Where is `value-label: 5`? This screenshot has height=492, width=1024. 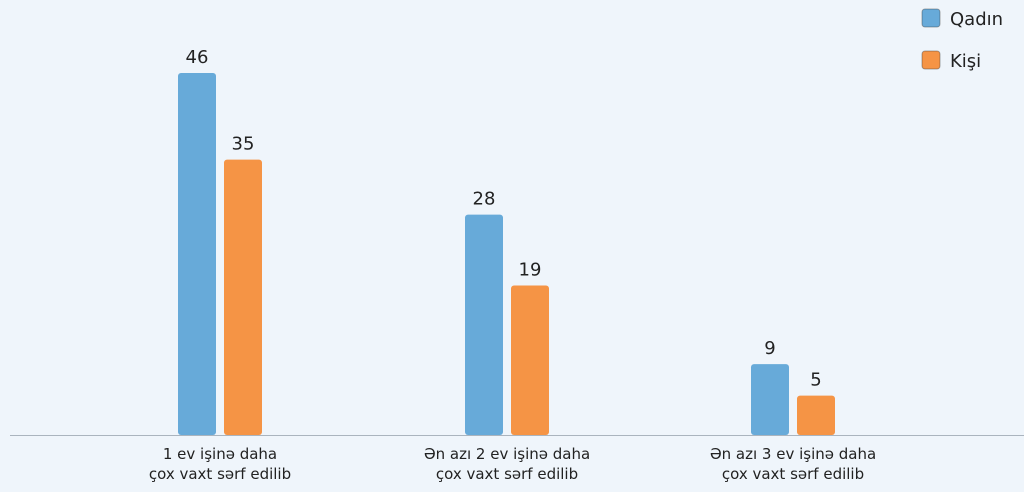 value-label: 5 is located at coordinates (815, 380).